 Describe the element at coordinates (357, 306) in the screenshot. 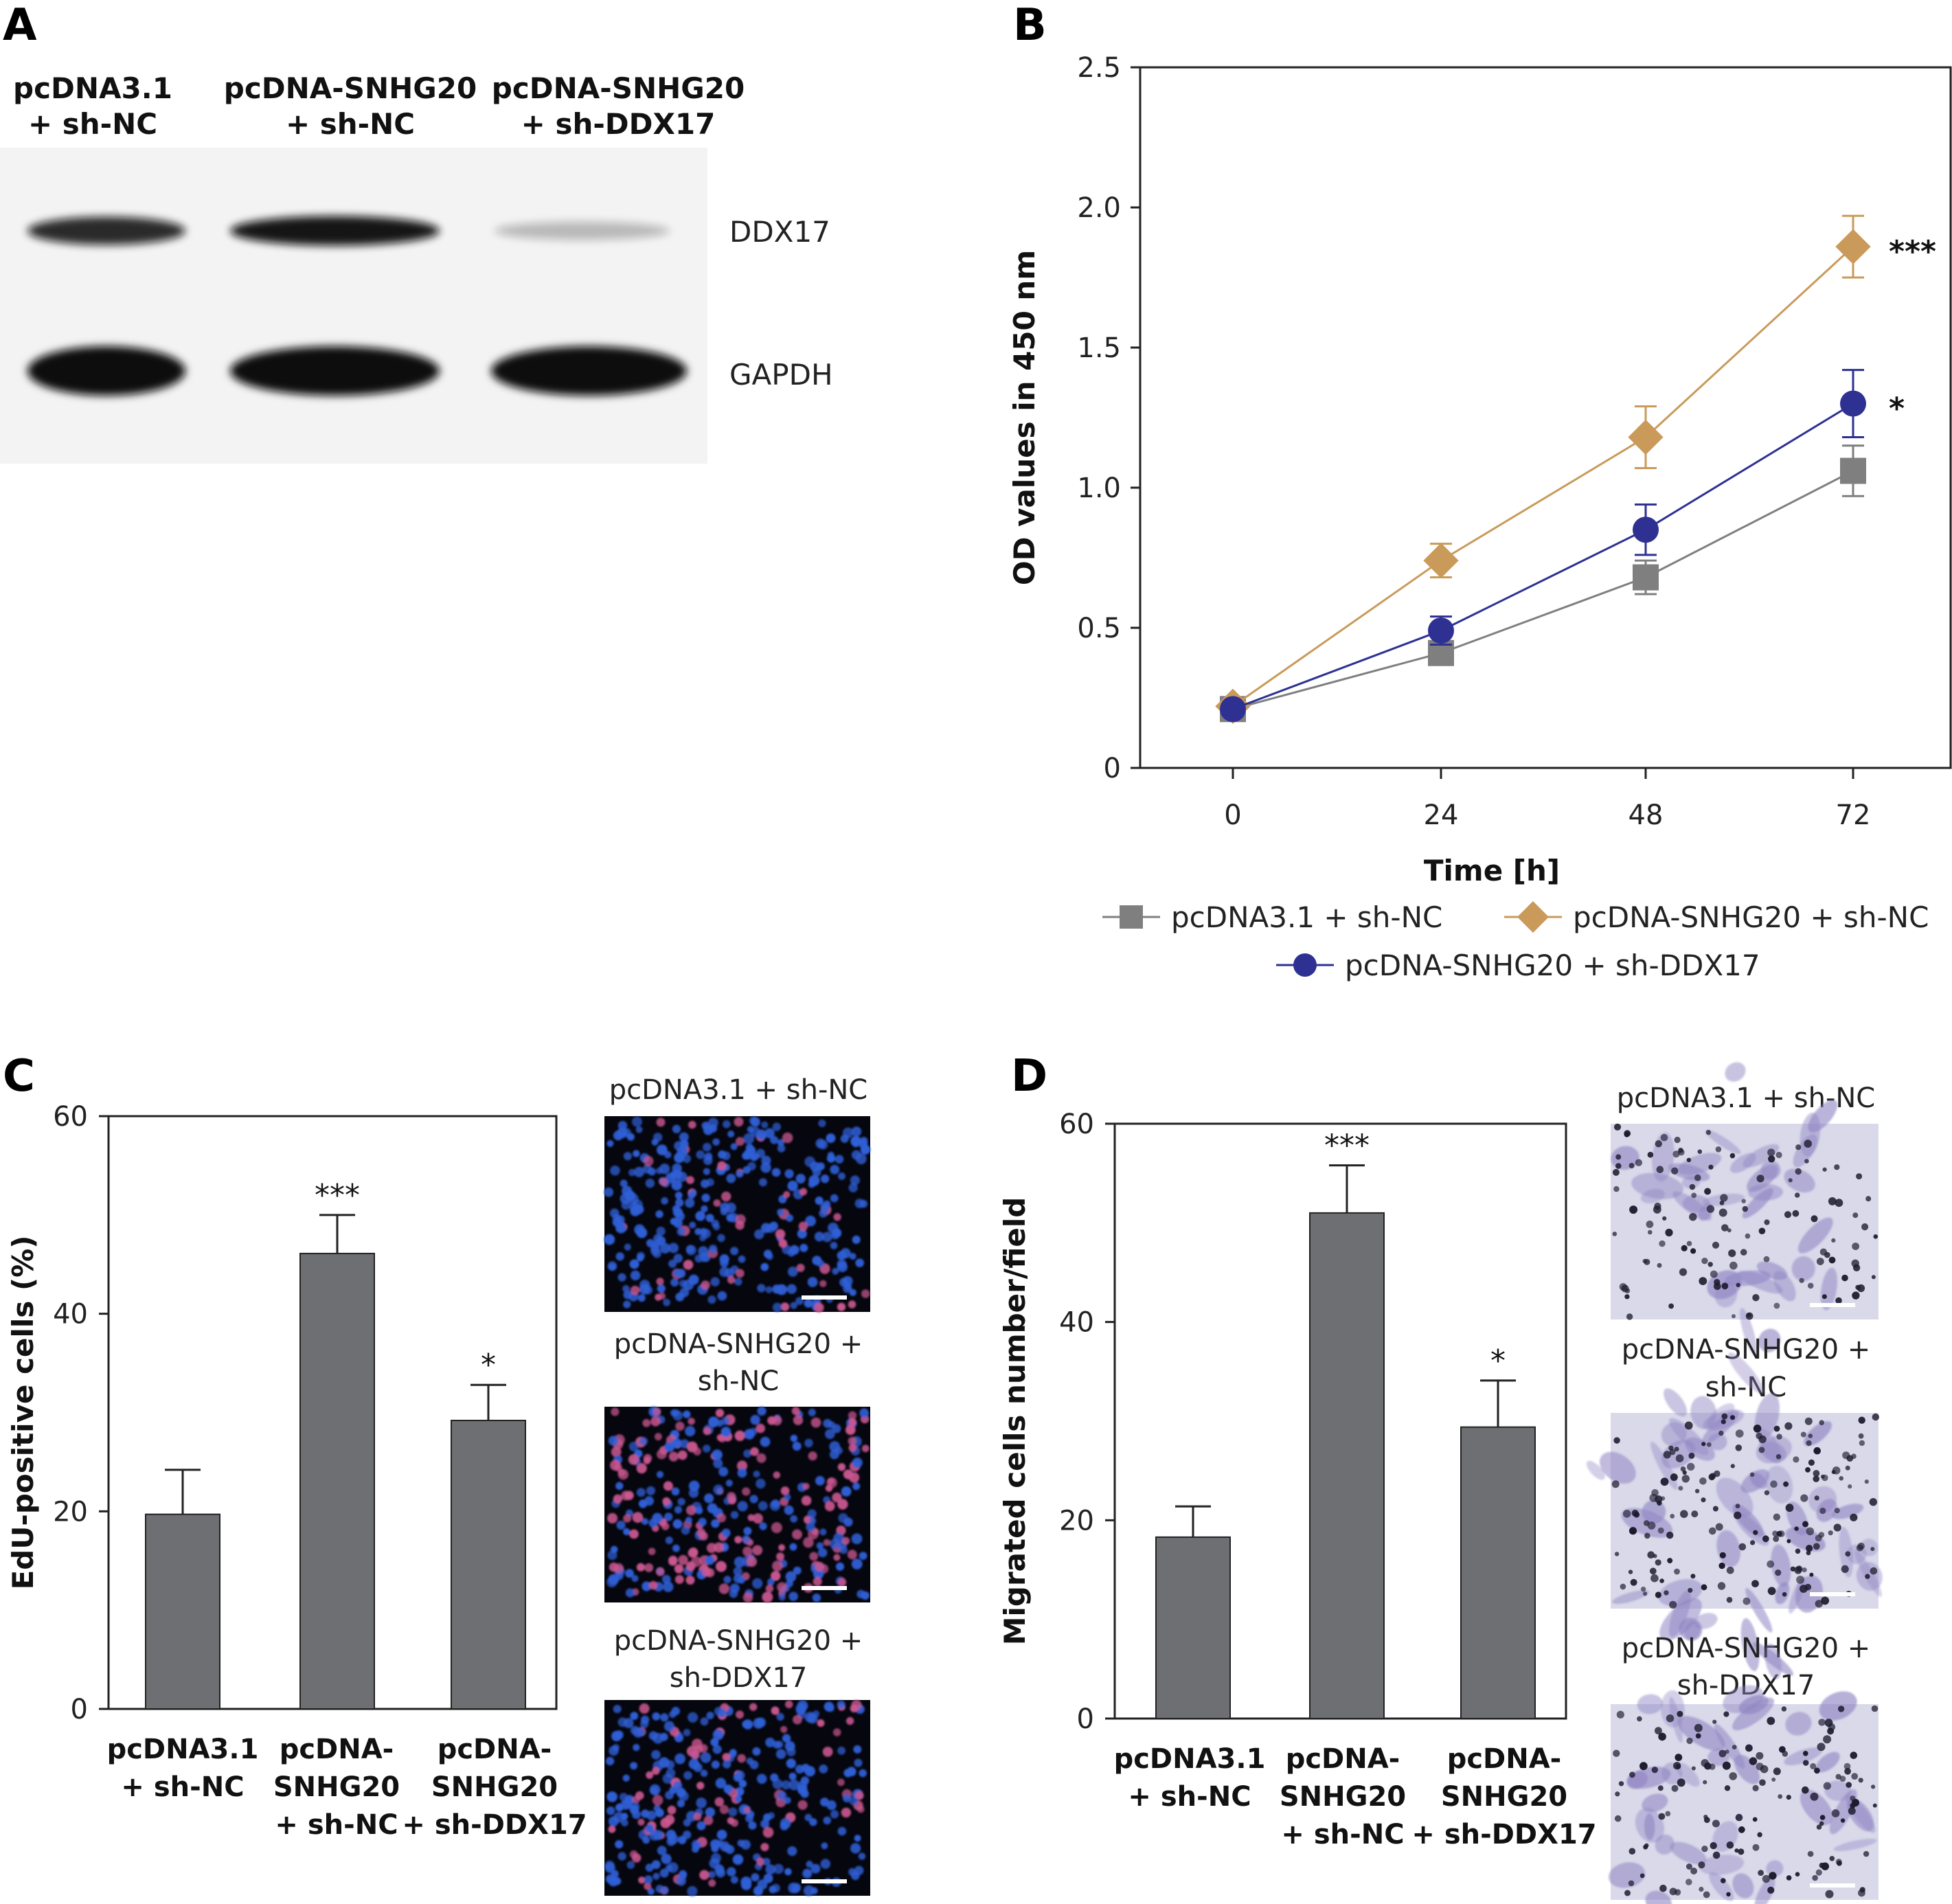

I see `blot-bands` at that location.